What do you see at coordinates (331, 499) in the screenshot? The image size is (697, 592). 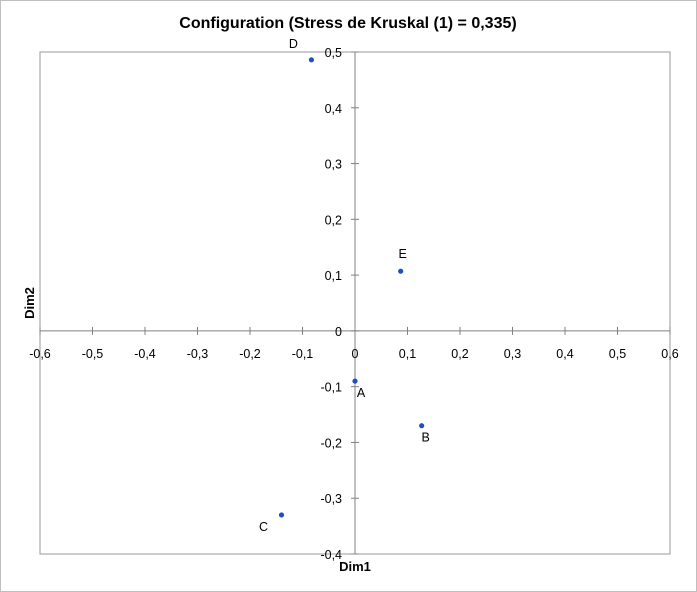 I see `y-tick-label: -0,3` at bounding box center [331, 499].